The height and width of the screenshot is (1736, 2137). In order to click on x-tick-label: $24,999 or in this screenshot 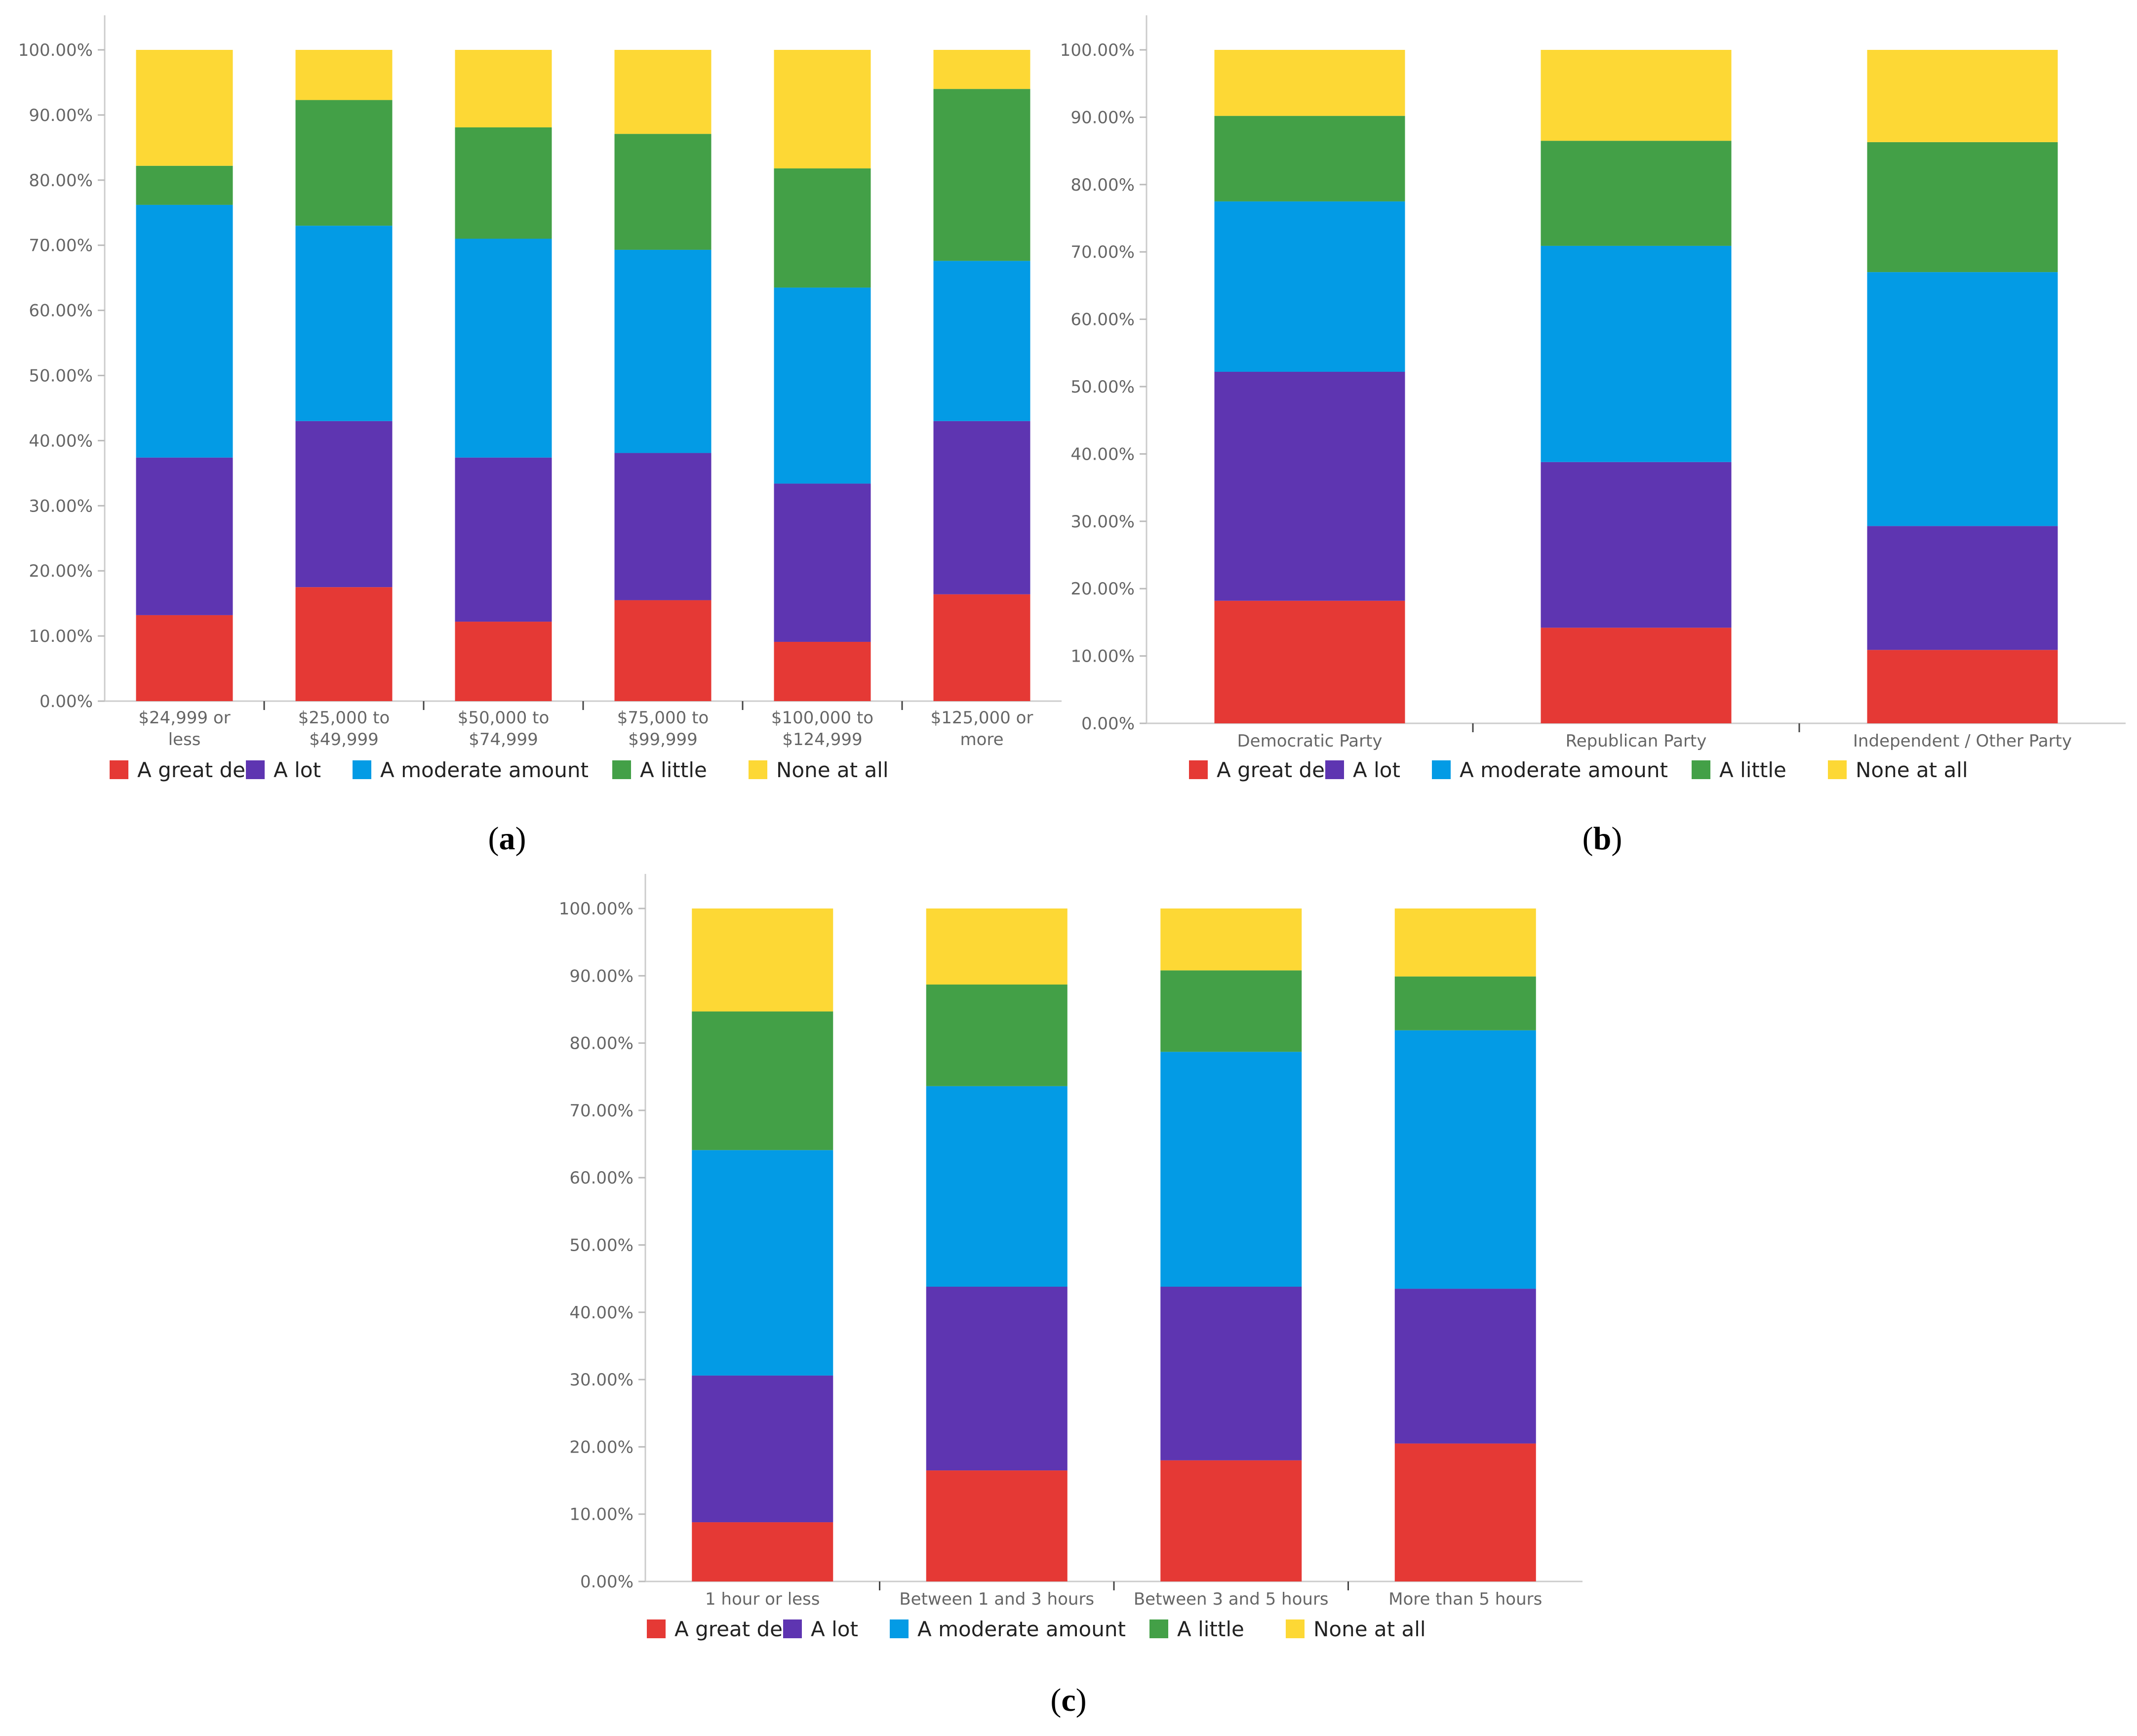, I will do `click(184, 718)`.